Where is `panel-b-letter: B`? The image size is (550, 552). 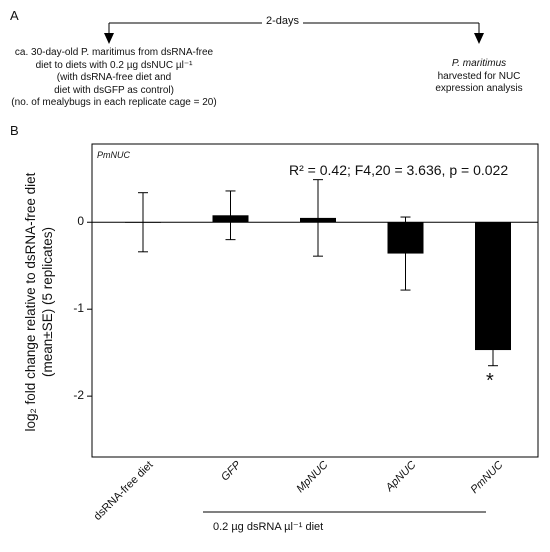
panel-b-letter: B is located at coordinates (14, 130).